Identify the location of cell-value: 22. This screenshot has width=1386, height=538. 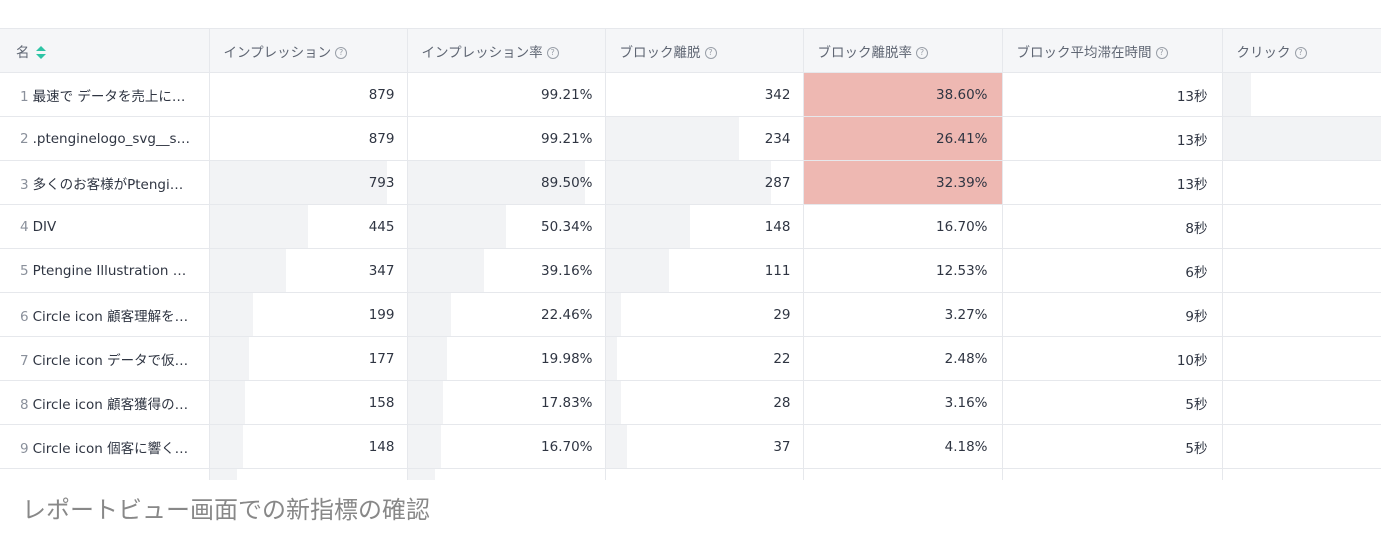
(782, 358).